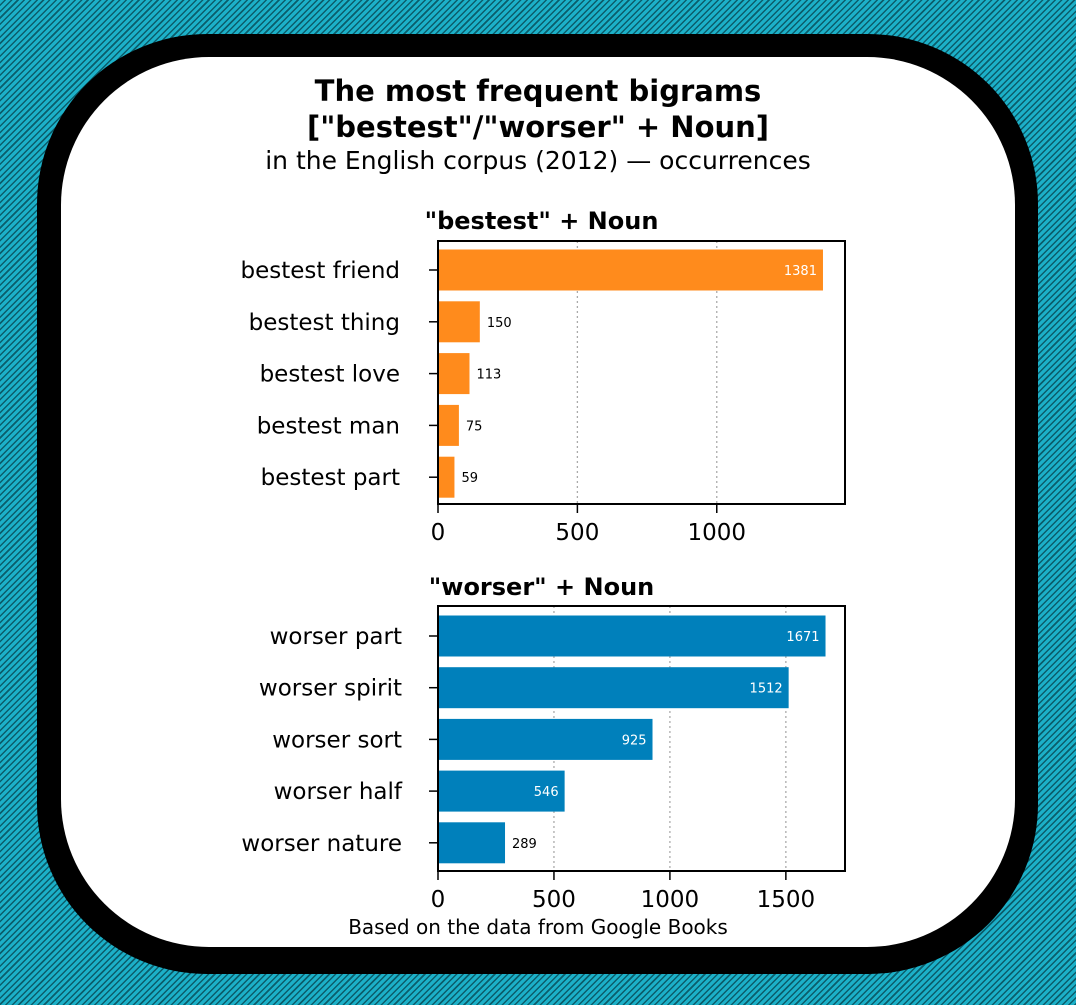 This screenshot has width=1076, height=1005. What do you see at coordinates (766, 689) in the screenshot?
I see `data-label: 1512` at bounding box center [766, 689].